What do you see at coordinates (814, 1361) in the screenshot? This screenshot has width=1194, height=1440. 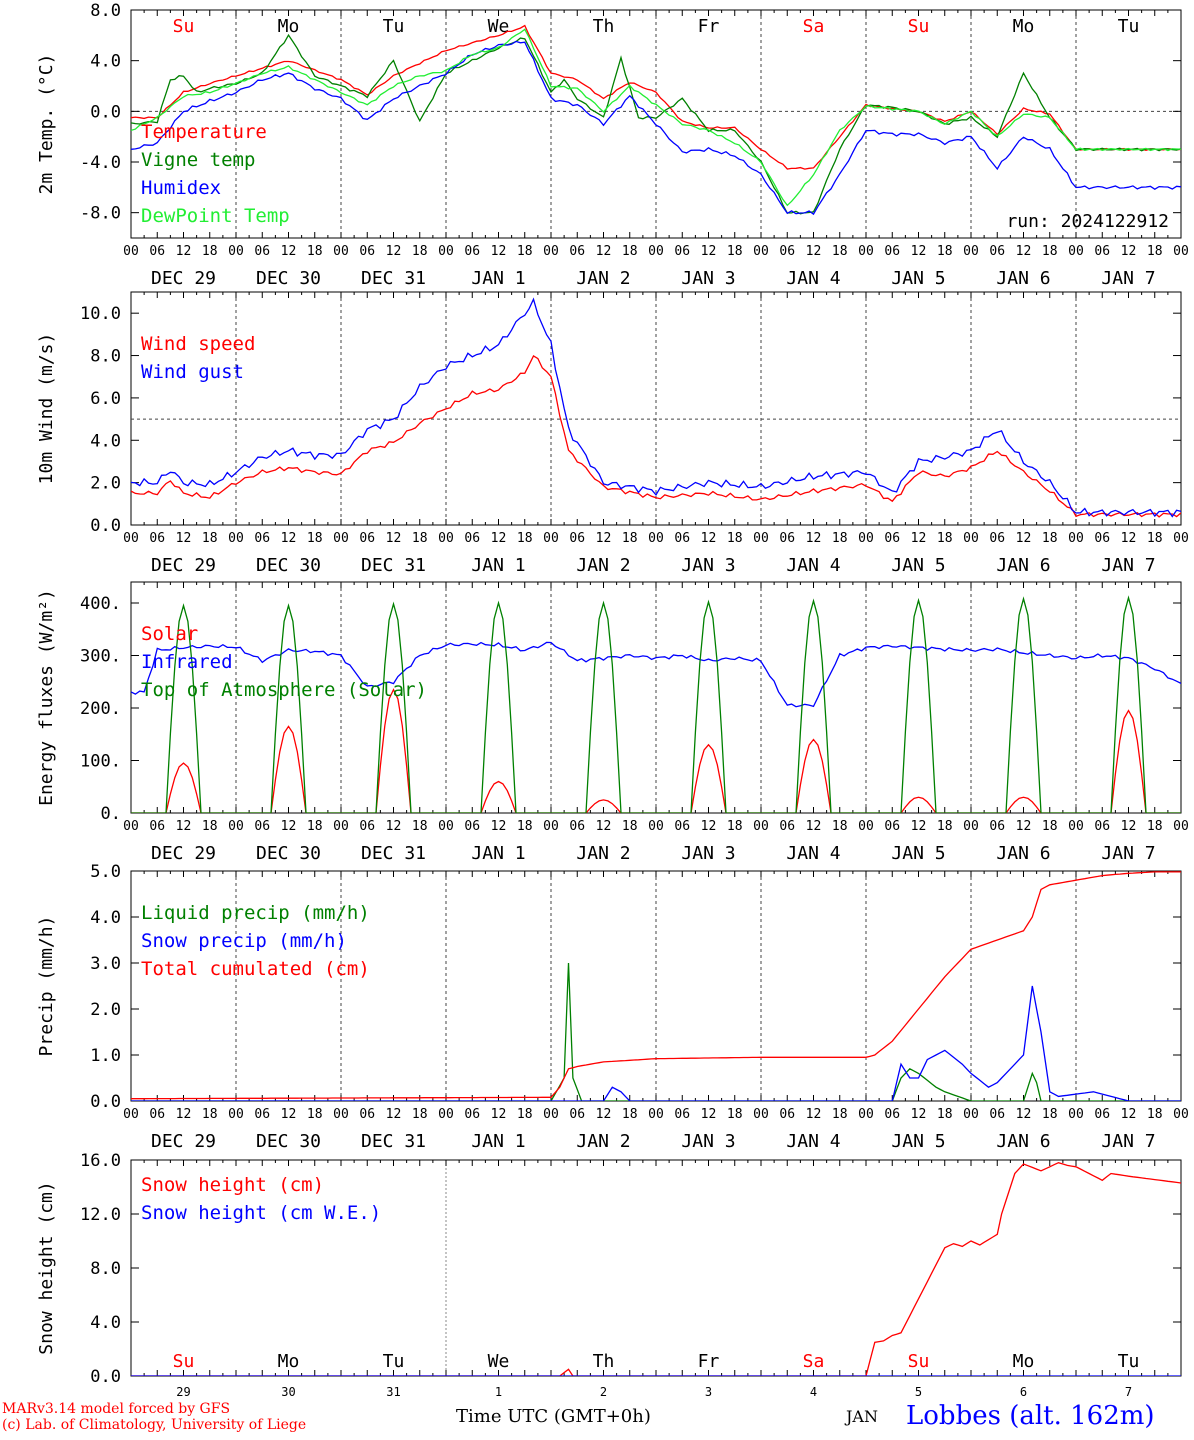 I see `weekday-label: Sa` at bounding box center [814, 1361].